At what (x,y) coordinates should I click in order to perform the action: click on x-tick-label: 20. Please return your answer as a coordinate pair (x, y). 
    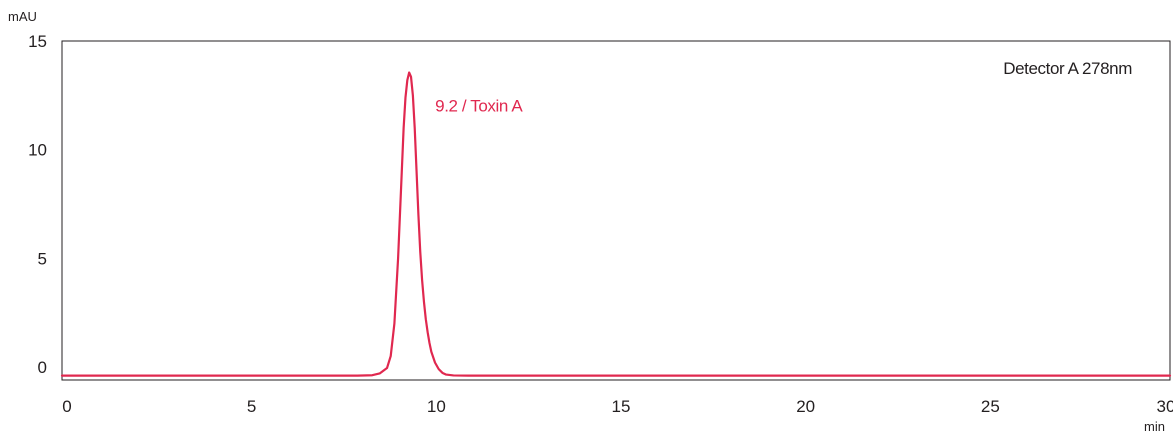
    Looking at the image, I should click on (805, 406).